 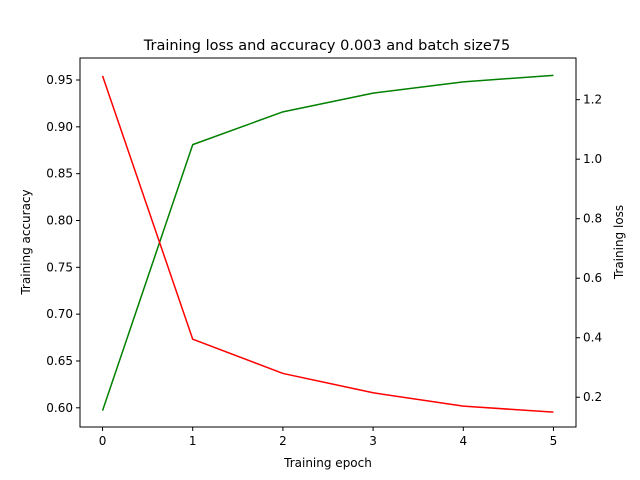 I want to click on x-axis-label: Training epoch, so click(x=327, y=463).